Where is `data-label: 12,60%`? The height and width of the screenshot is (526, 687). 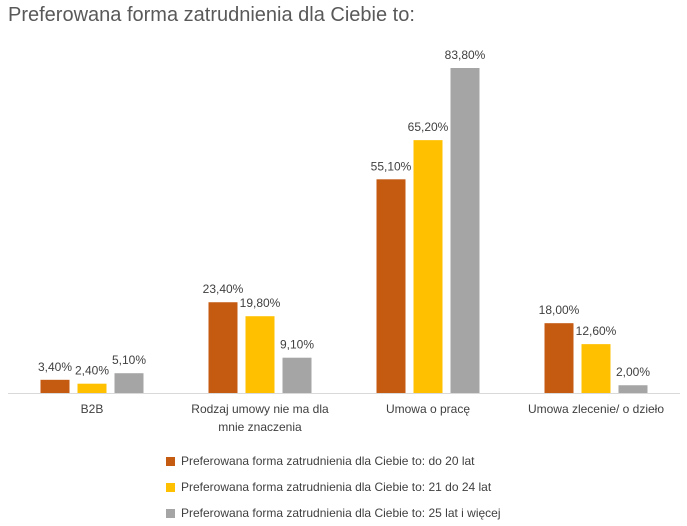 data-label: 12,60% is located at coordinates (596, 331).